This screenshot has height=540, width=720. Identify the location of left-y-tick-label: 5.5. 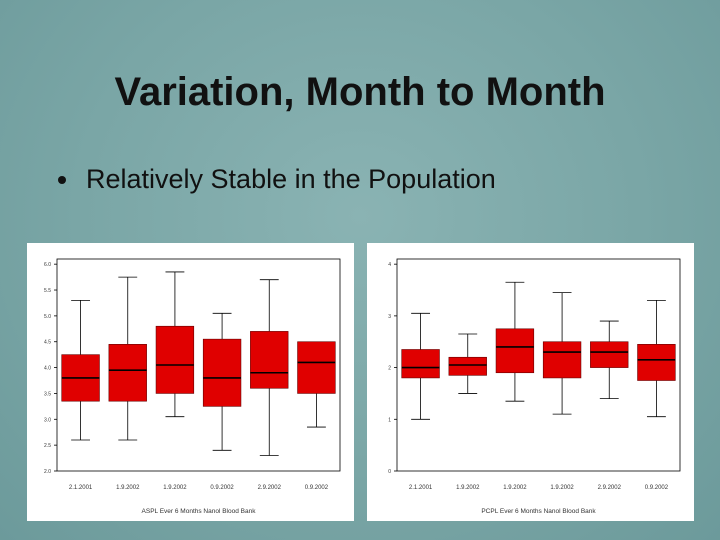
(47, 291).